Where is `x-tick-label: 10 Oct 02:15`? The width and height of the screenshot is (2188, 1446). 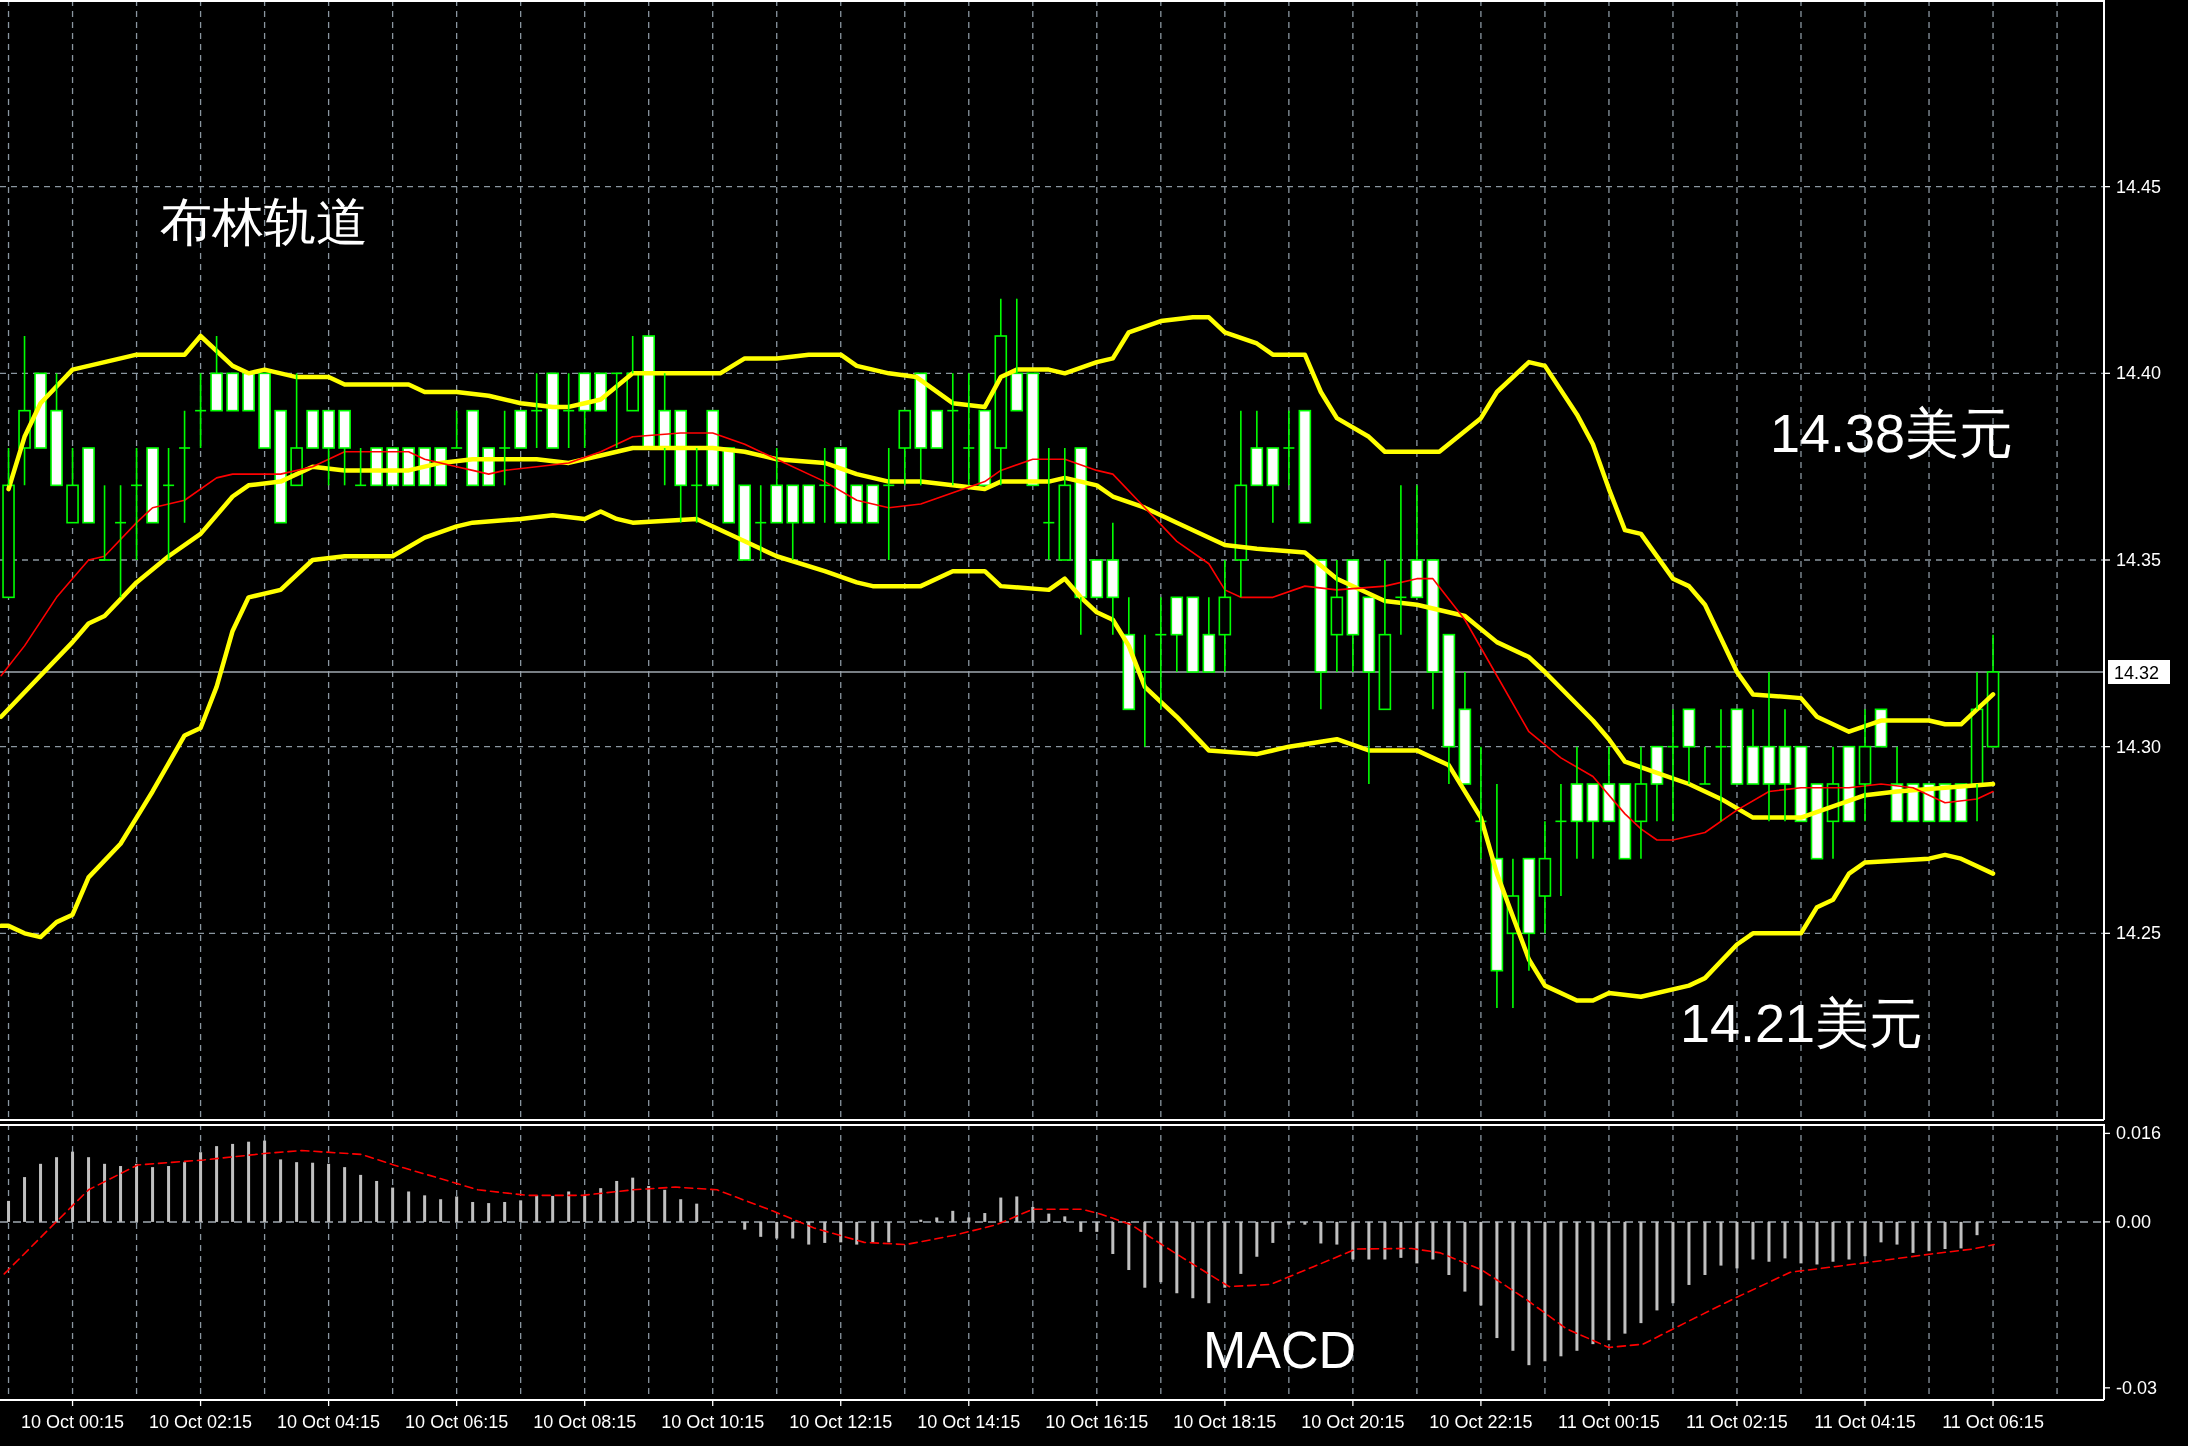 x-tick-label: 10 Oct 02:15 is located at coordinates (201, 1422).